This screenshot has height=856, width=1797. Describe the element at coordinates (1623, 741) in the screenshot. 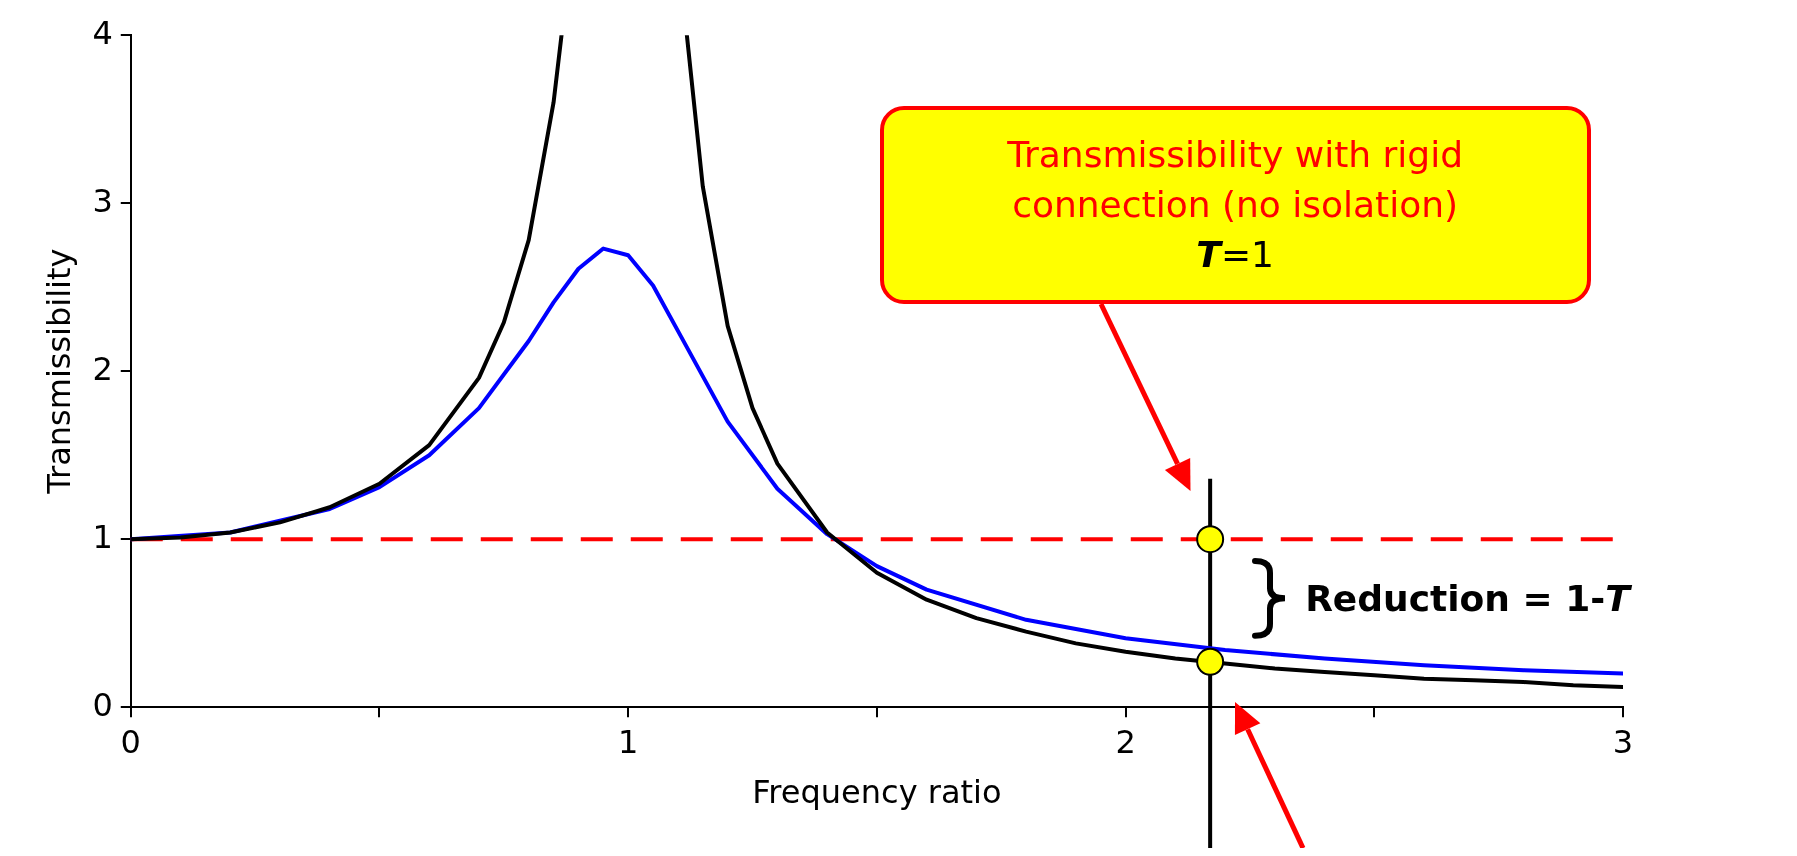

I see `x-tick-label: 3` at that location.